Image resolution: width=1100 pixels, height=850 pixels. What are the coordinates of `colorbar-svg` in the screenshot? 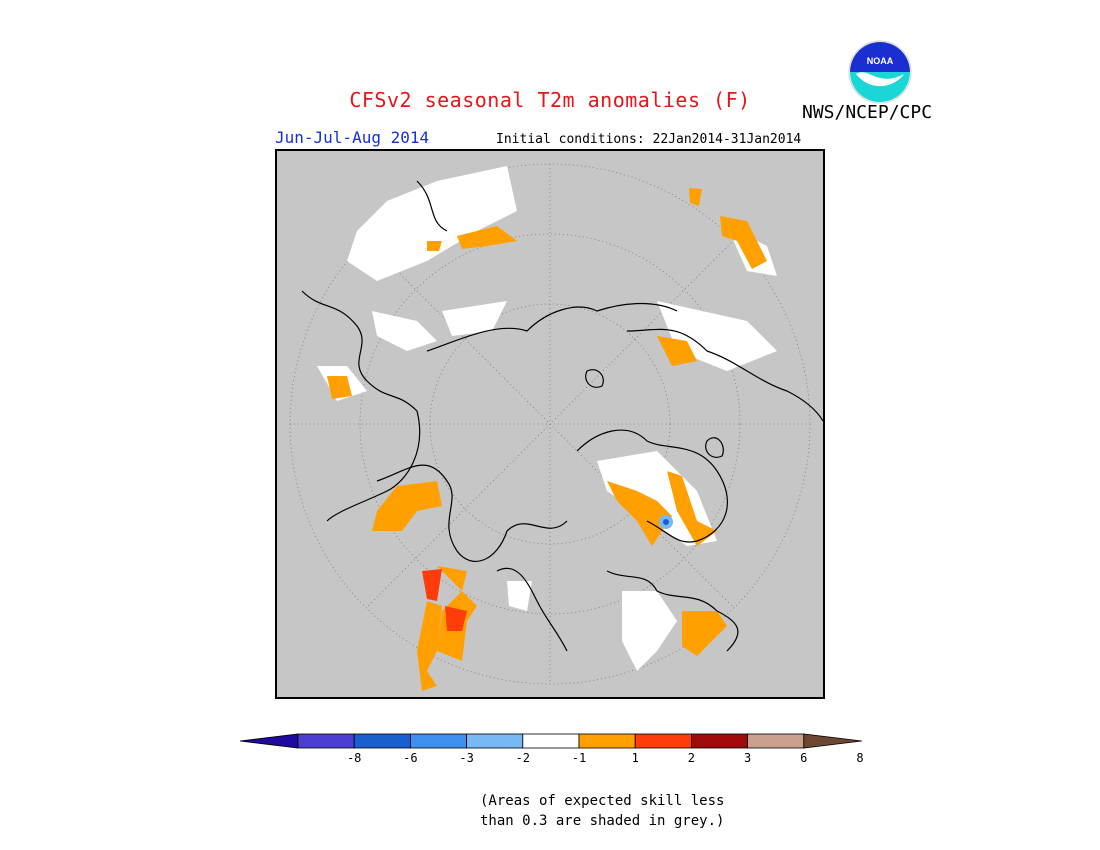 It's located at (550, 741).